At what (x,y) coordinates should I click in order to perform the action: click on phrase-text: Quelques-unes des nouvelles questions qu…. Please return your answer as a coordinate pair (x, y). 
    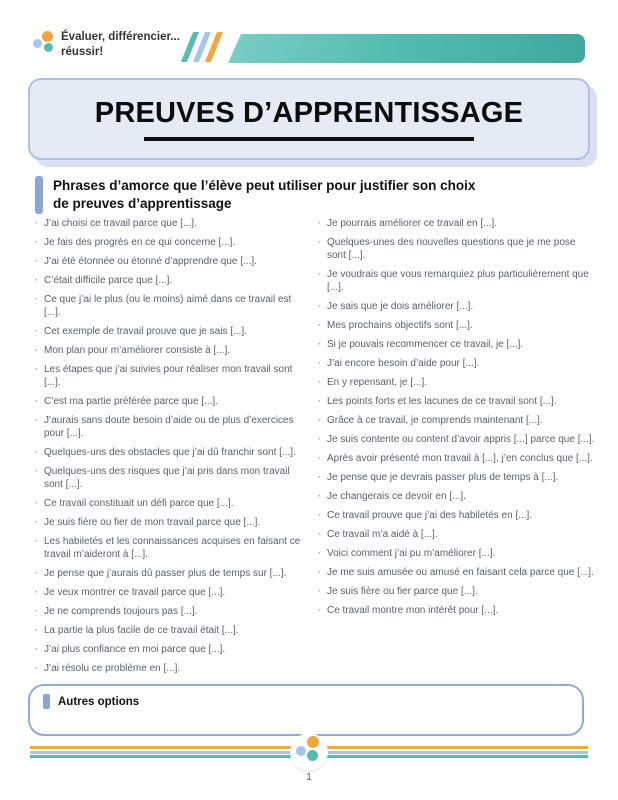
    Looking at the image, I should click on (451, 249).